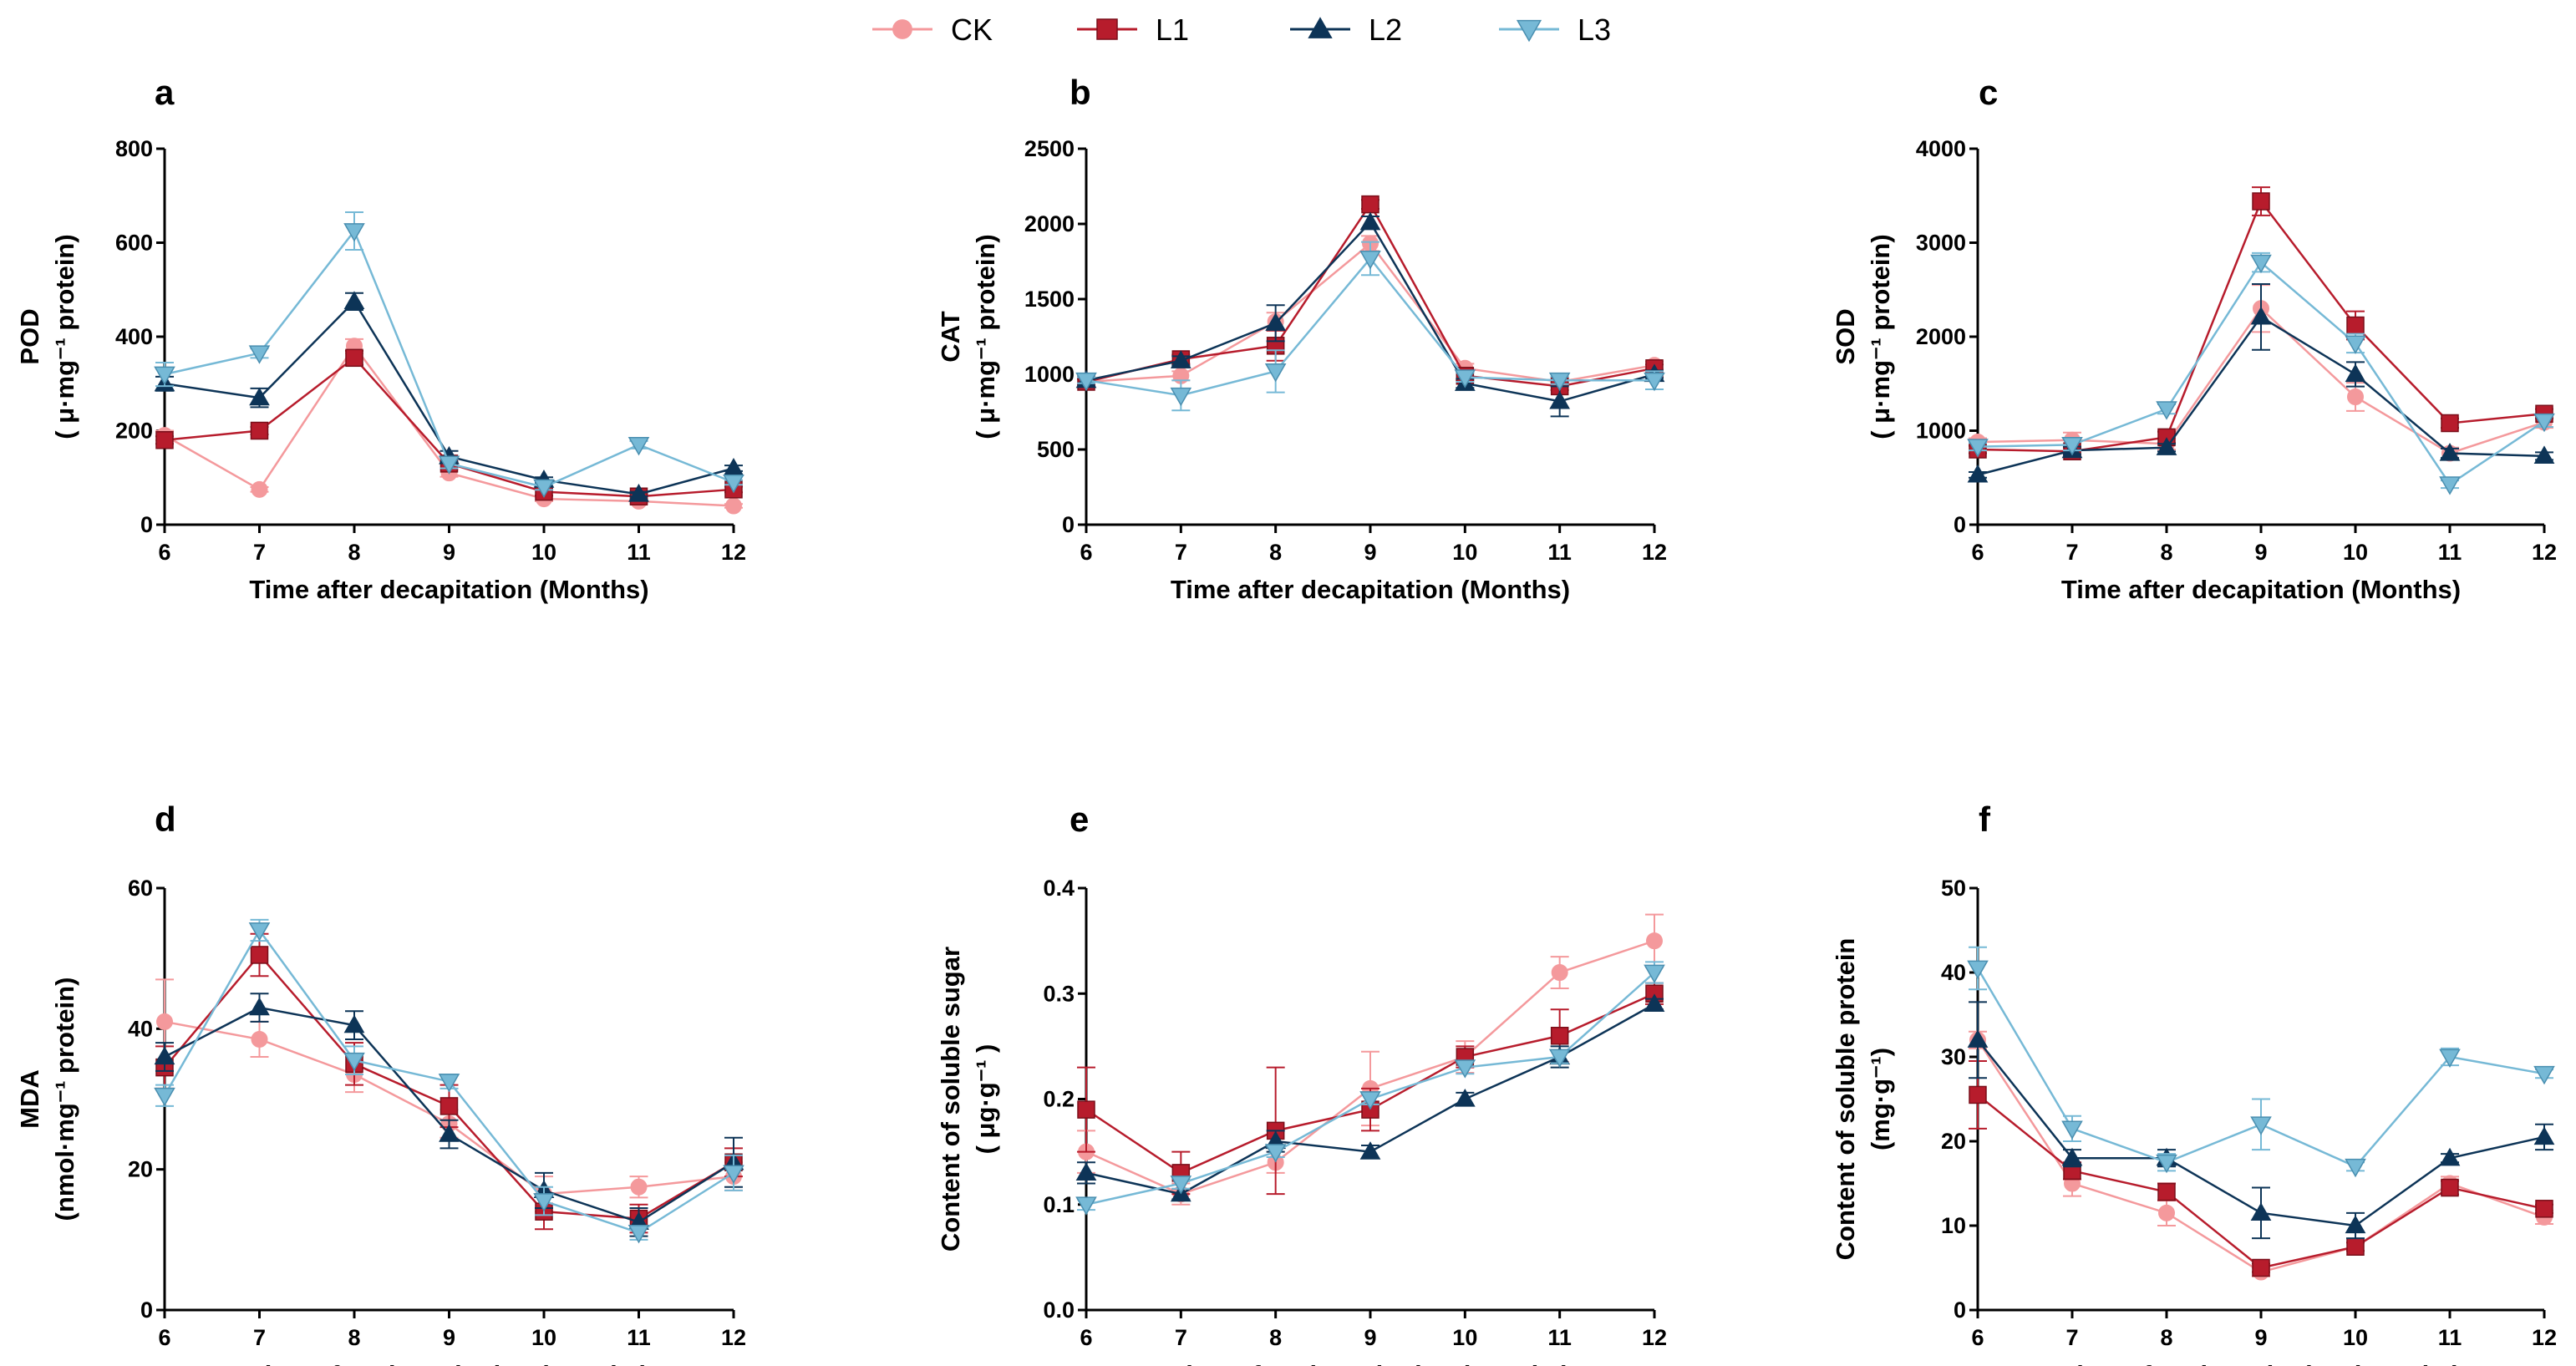 The width and height of the screenshot is (2576, 1366). What do you see at coordinates (1954, 1056) in the screenshot?
I see `y-tick-label: 30` at bounding box center [1954, 1056].